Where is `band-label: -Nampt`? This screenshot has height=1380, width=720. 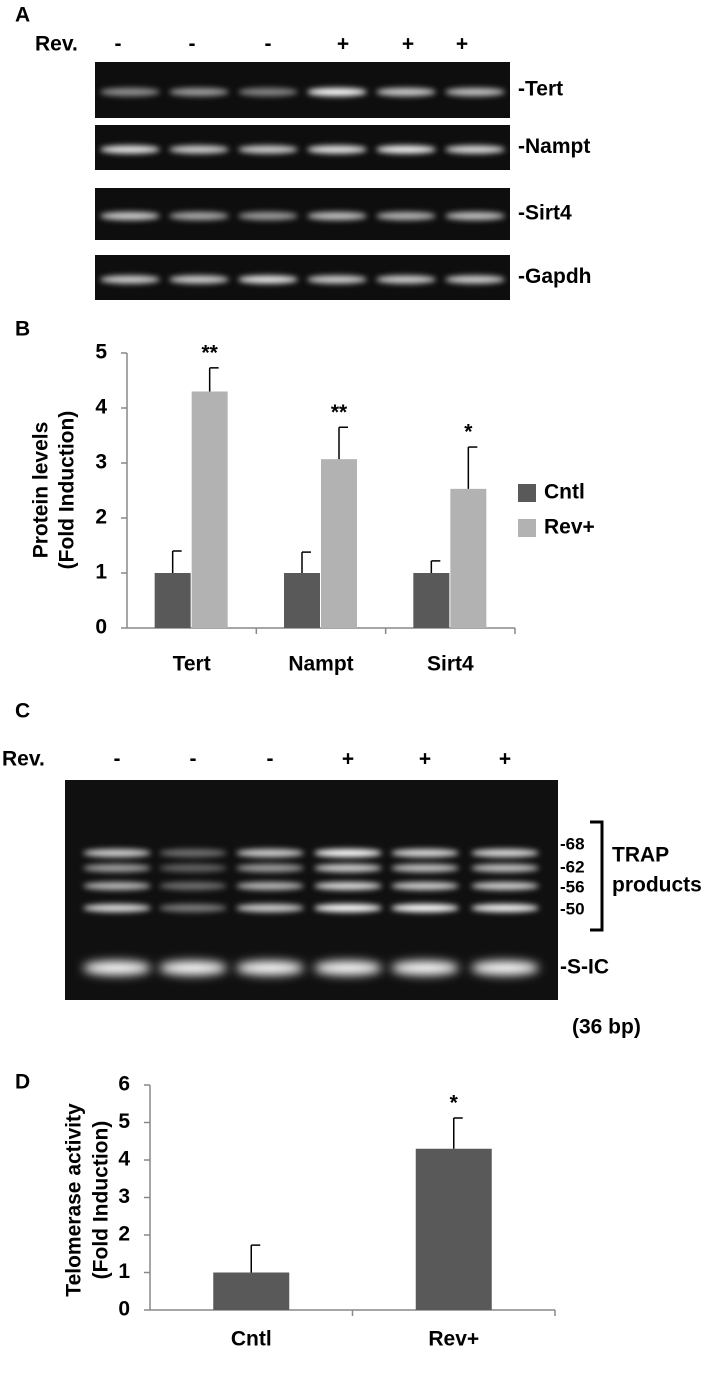
band-label: -Nampt is located at coordinates (554, 146).